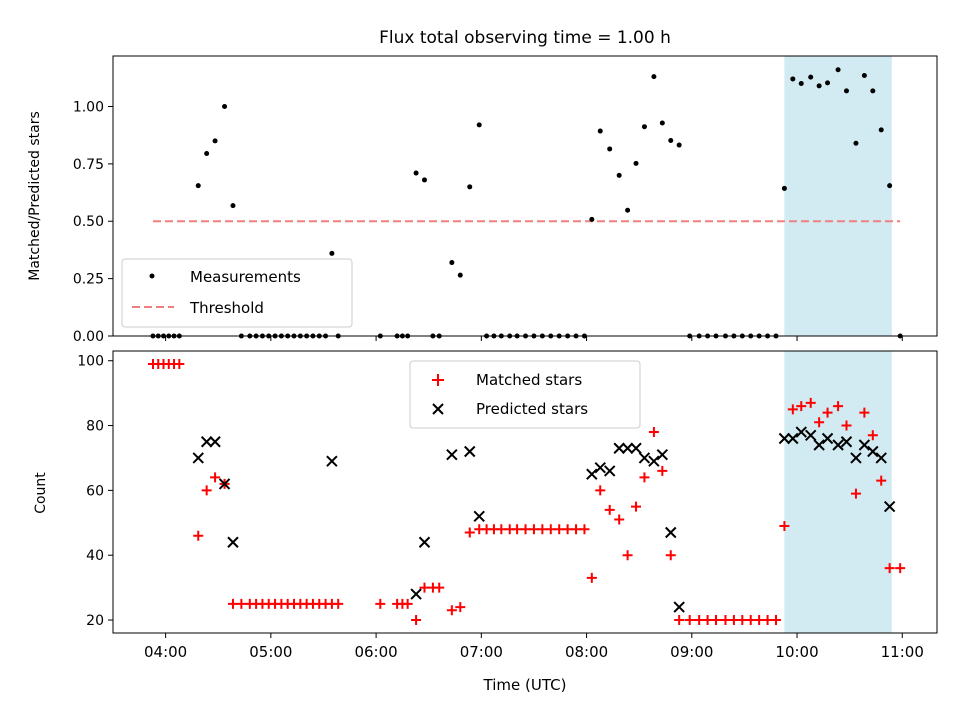 The image size is (960, 724). Describe the element at coordinates (375, 652) in the screenshot. I see `x-tick-label: 06:00` at that location.